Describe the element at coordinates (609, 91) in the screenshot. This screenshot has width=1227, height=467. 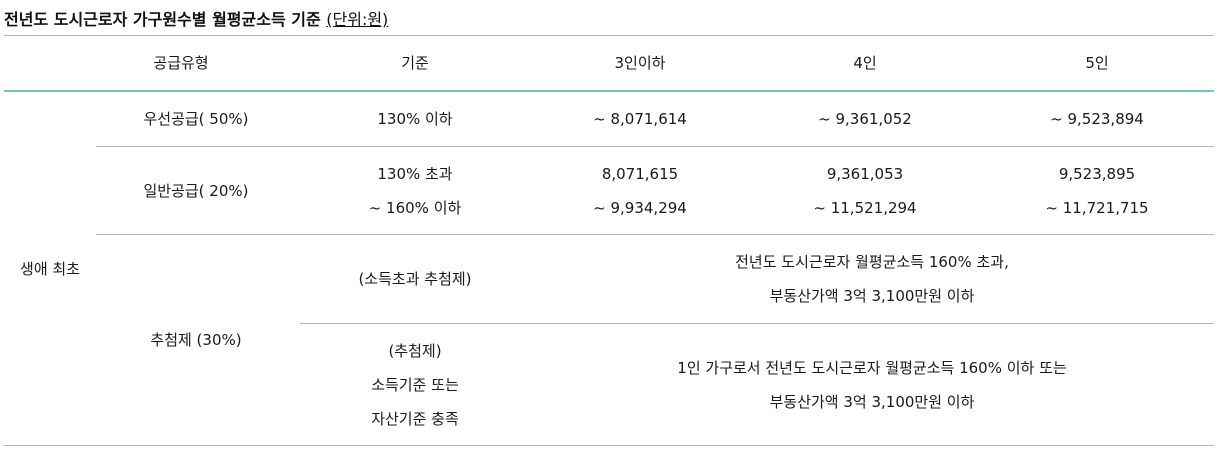
I see `header-rule` at that location.